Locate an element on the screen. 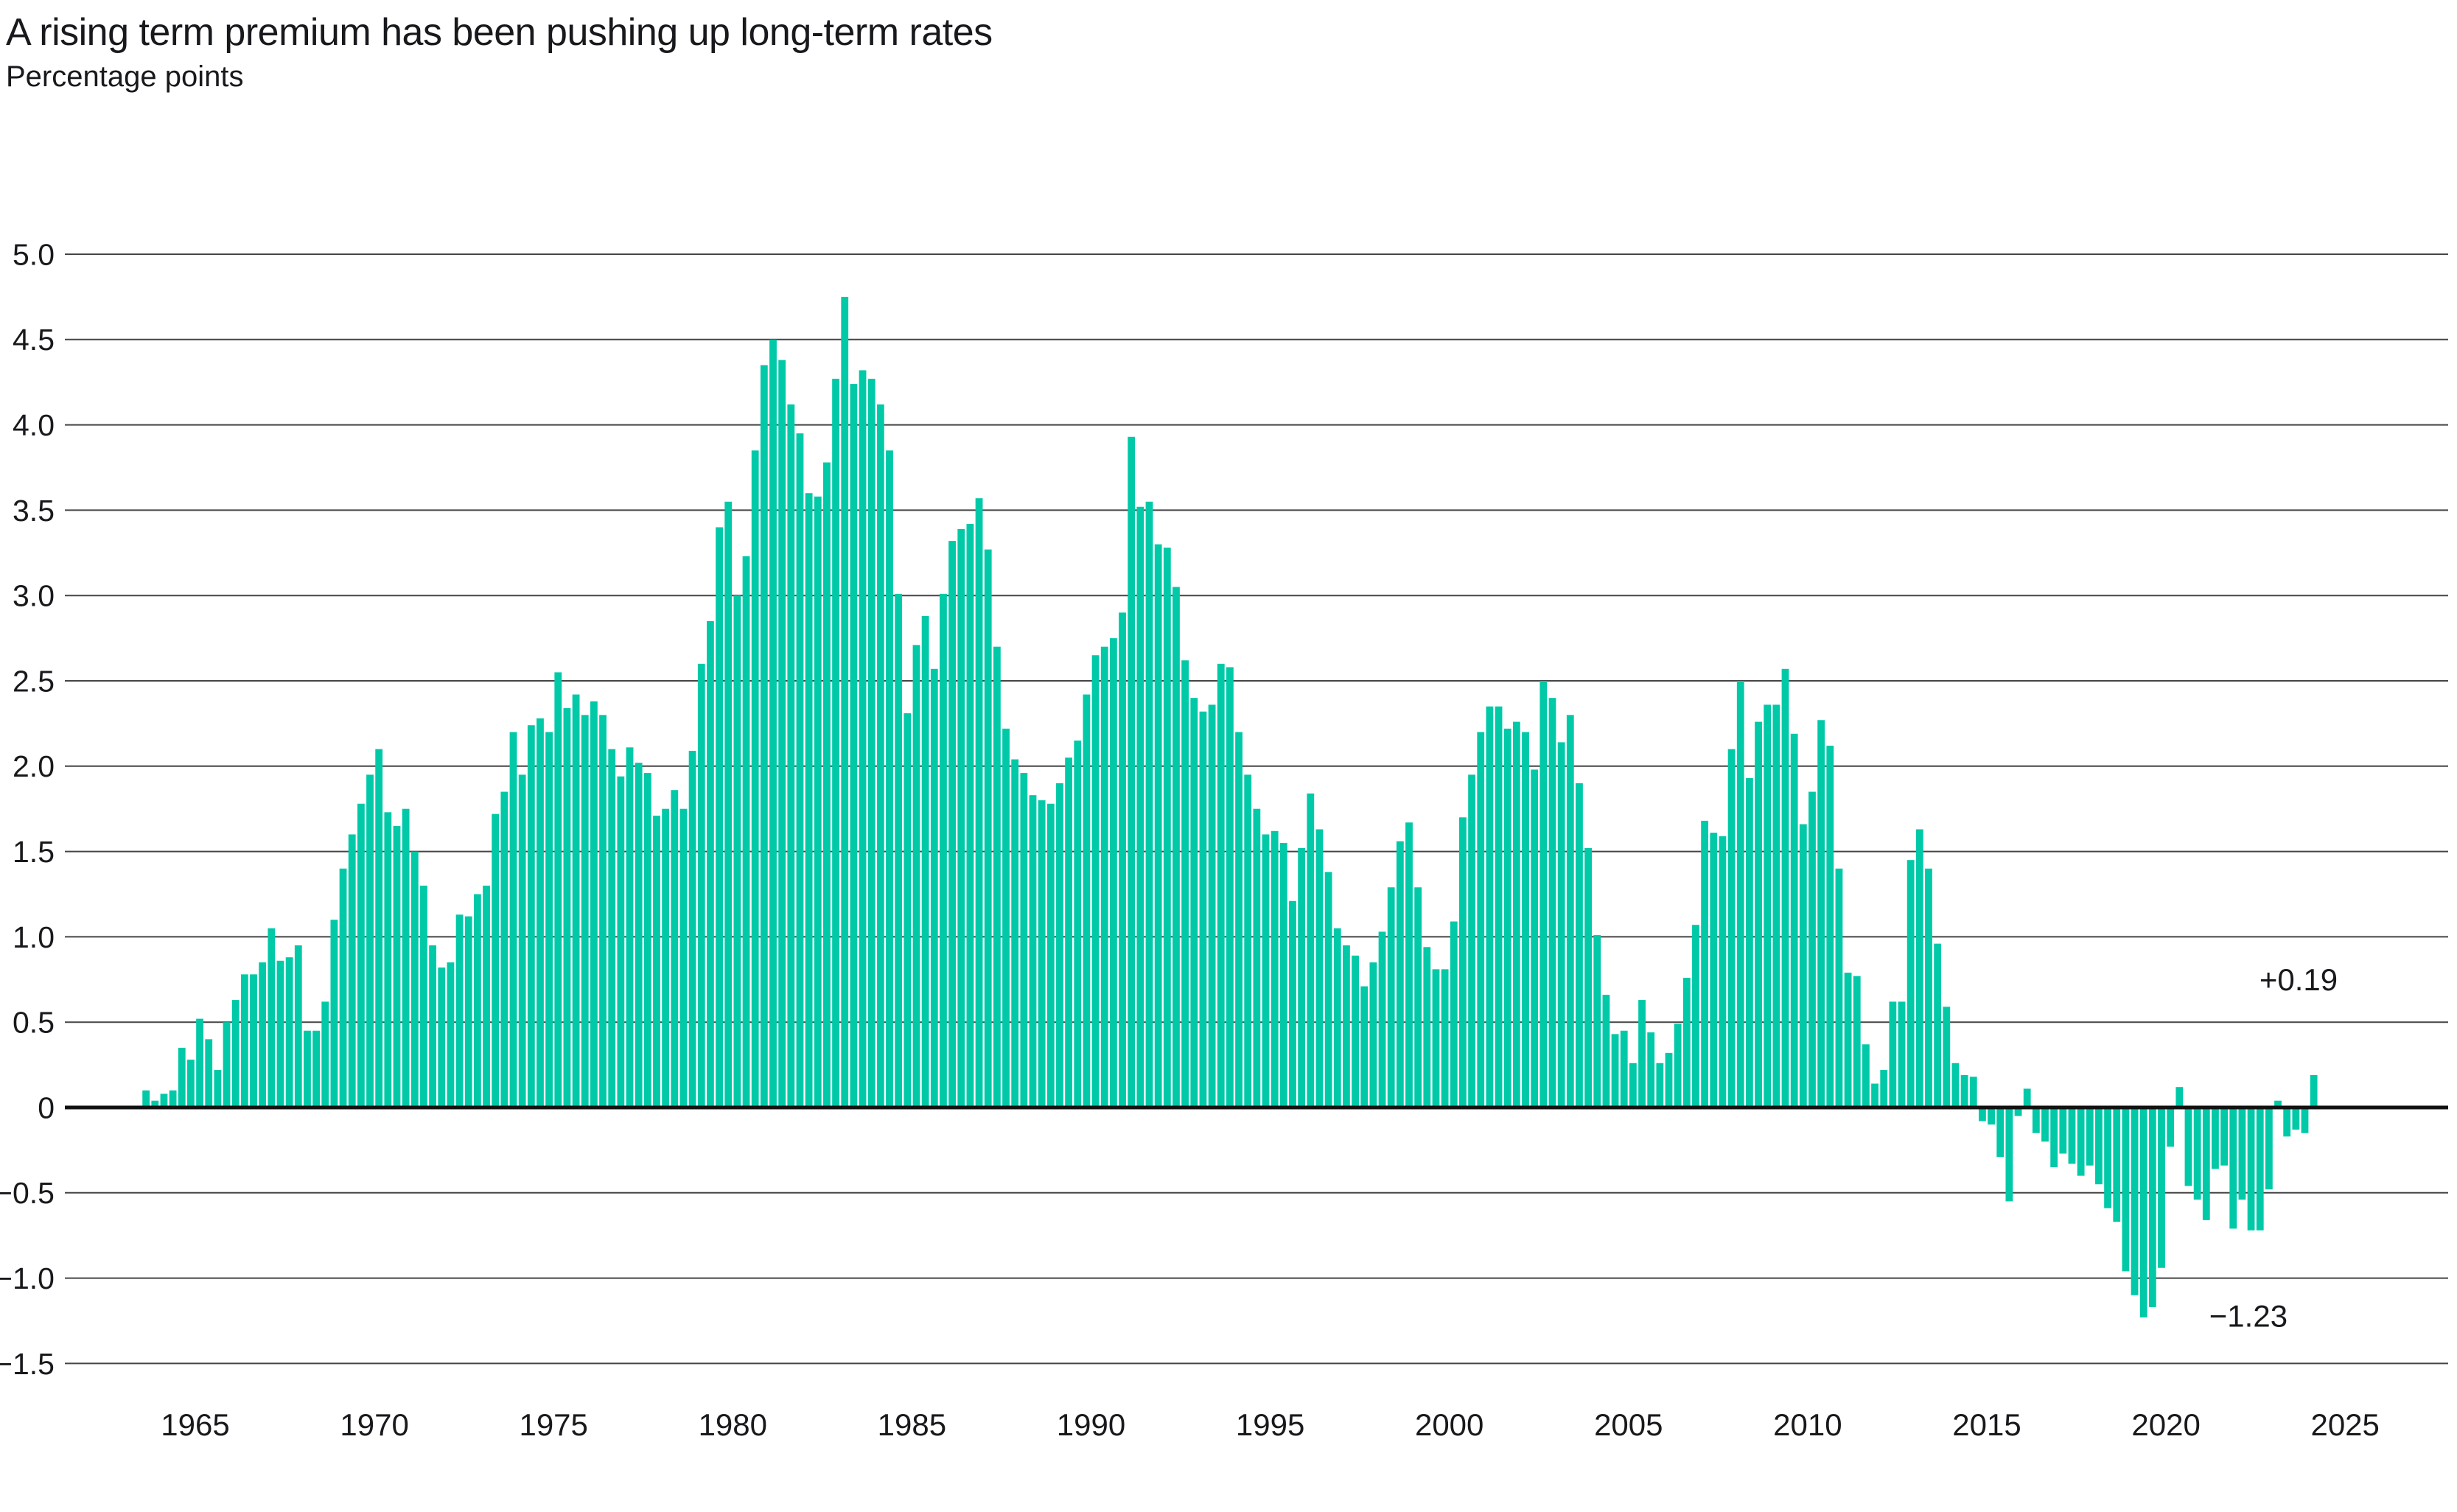 Image resolution: width=2457 pixels, height=1512 pixels. x-tick-label: 1995 is located at coordinates (1270, 1424).